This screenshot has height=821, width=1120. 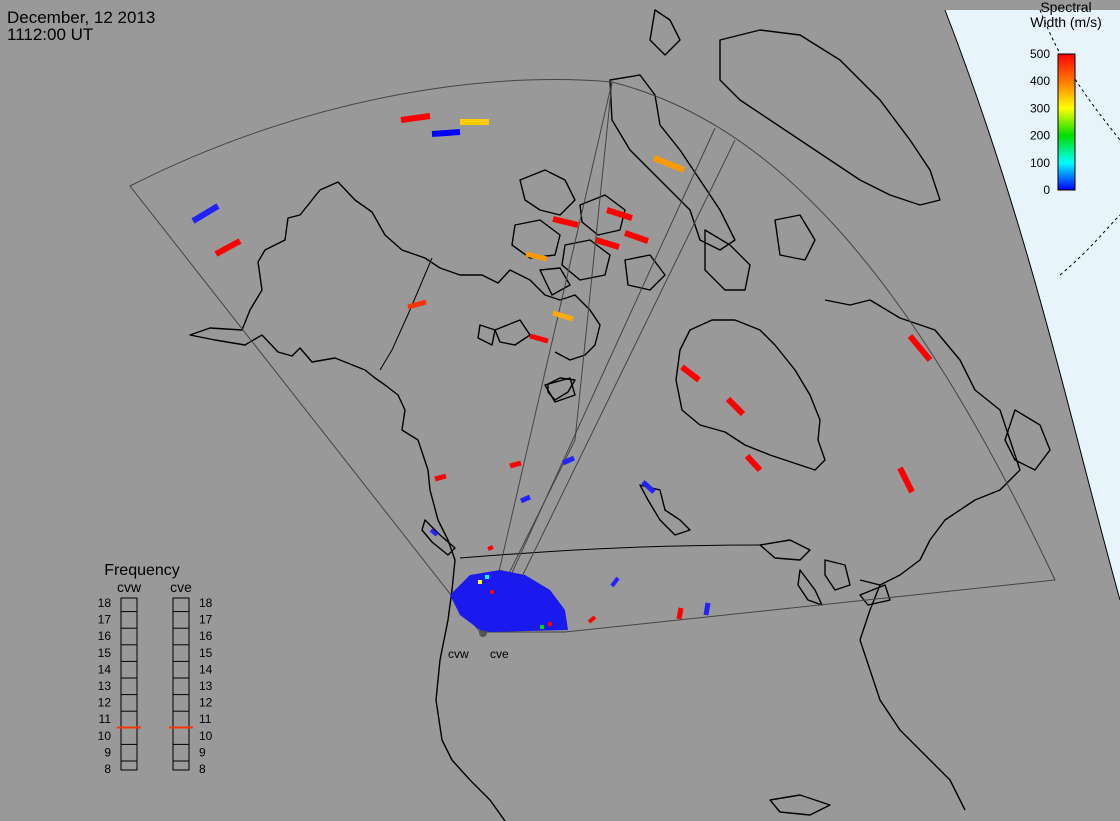 I want to click on scatter-cell-yellow, so click(x=480, y=582).